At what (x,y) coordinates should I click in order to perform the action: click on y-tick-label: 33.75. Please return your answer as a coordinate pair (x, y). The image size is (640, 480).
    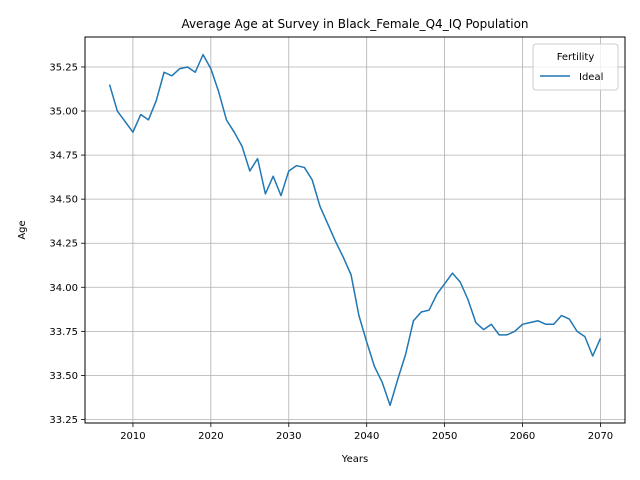
    Looking at the image, I should click on (63, 332).